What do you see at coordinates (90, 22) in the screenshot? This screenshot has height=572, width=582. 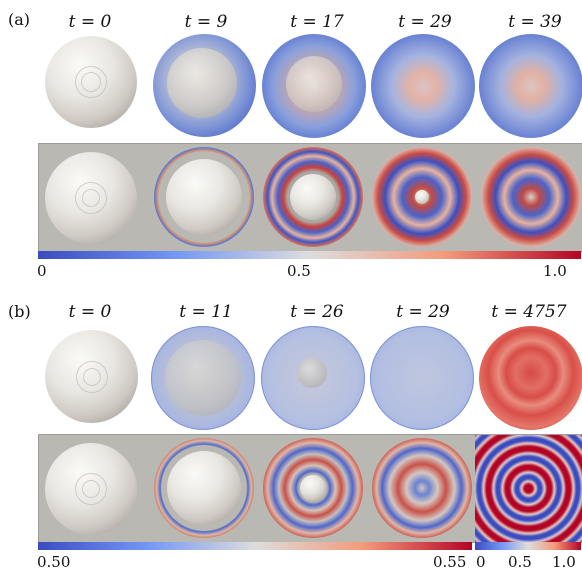 I see `panel-a-time-1: t = 0` at bounding box center [90, 22].